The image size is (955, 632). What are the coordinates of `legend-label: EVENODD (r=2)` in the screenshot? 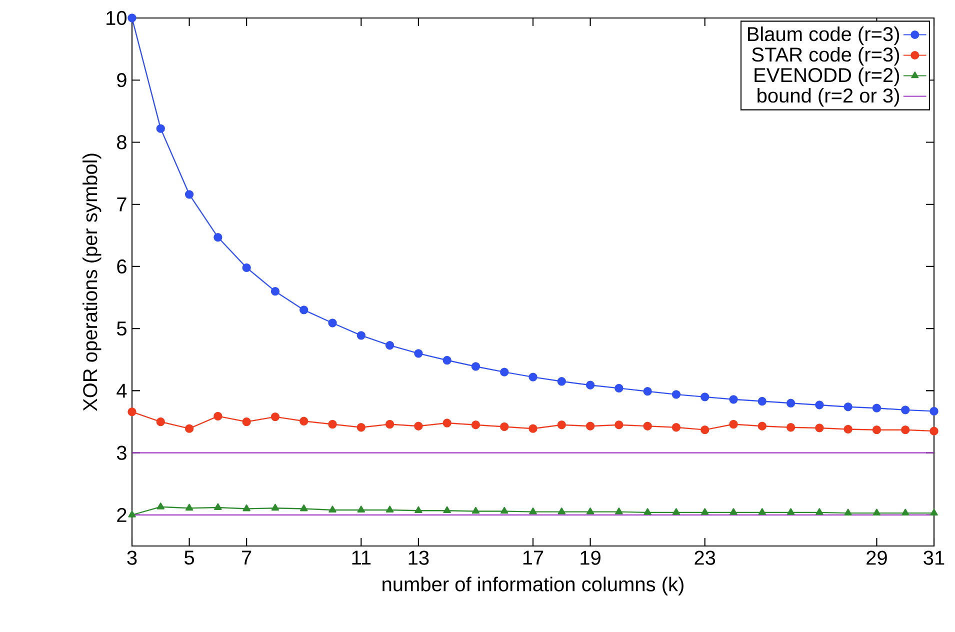 It's located at (827, 76).